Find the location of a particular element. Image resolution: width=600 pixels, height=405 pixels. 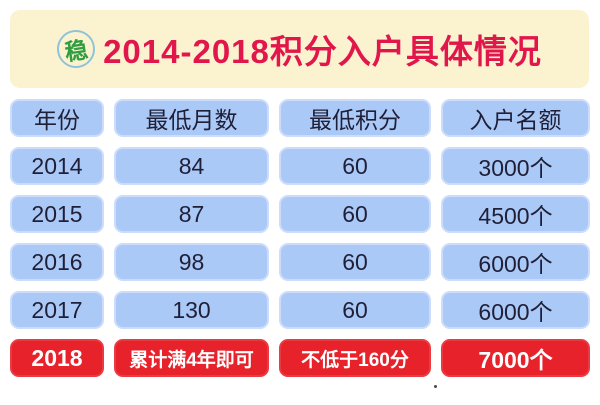

cell-quota: 3000个 is located at coordinates (515, 166).